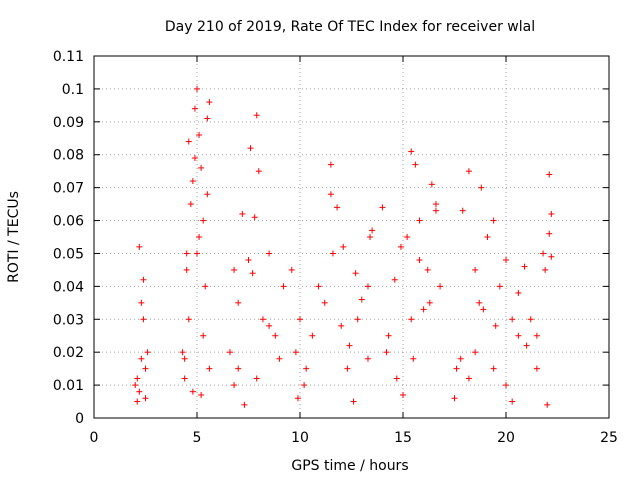 The image size is (640, 480). What do you see at coordinates (197, 438) in the screenshot?
I see `x-tick-label: 5` at bounding box center [197, 438].